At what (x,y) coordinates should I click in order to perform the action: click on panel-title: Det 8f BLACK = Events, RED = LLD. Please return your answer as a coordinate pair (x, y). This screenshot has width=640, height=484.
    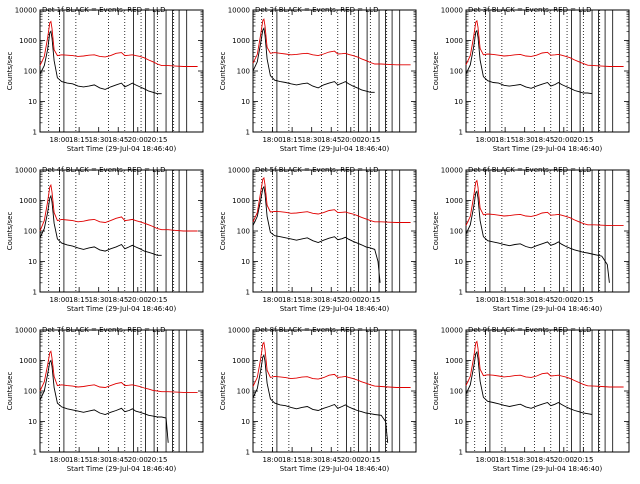
    Looking at the image, I should click on (316, 330).